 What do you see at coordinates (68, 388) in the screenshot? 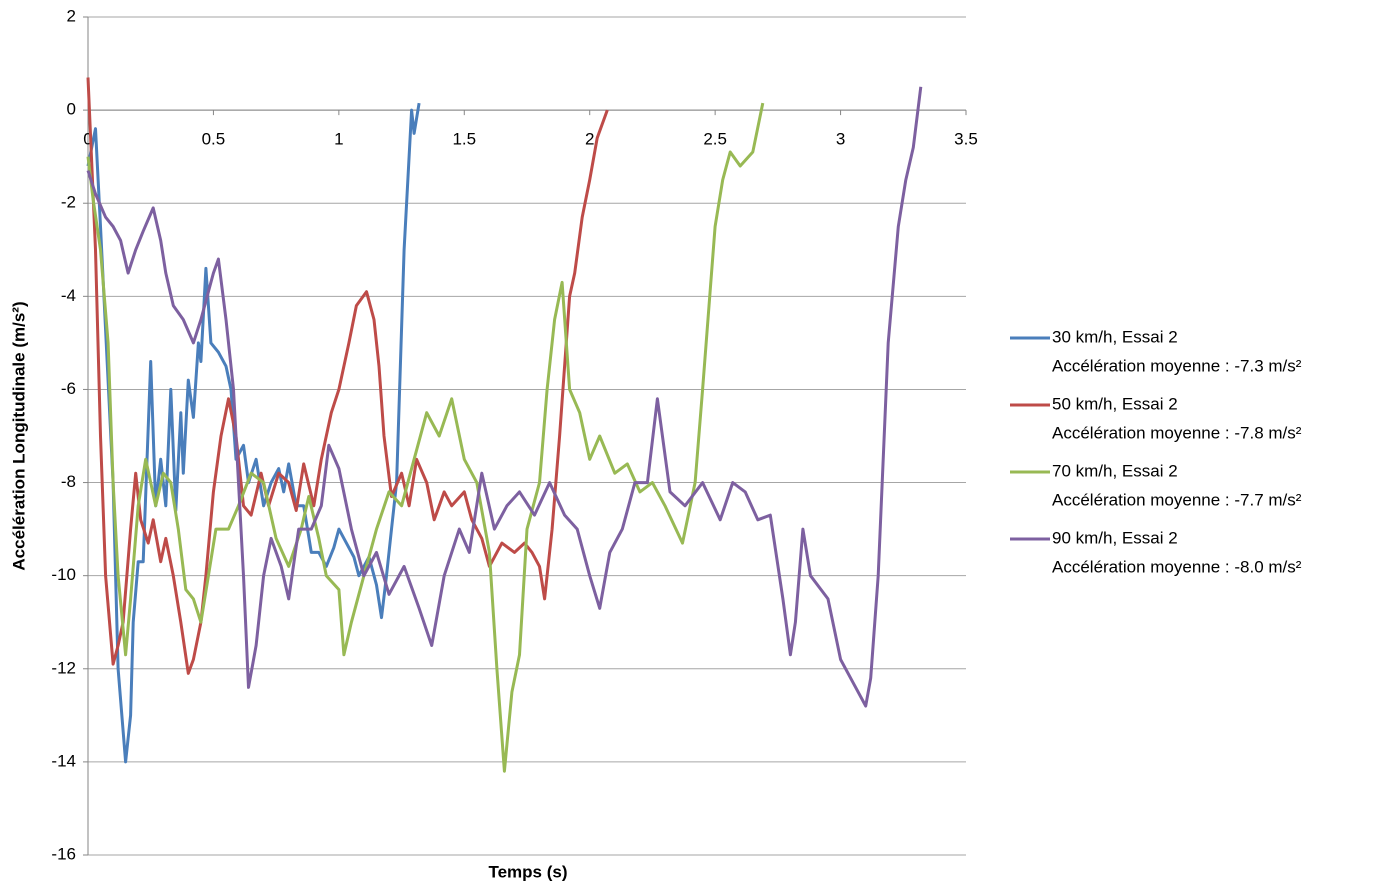
I see `y-tick-label: -6` at bounding box center [68, 388].